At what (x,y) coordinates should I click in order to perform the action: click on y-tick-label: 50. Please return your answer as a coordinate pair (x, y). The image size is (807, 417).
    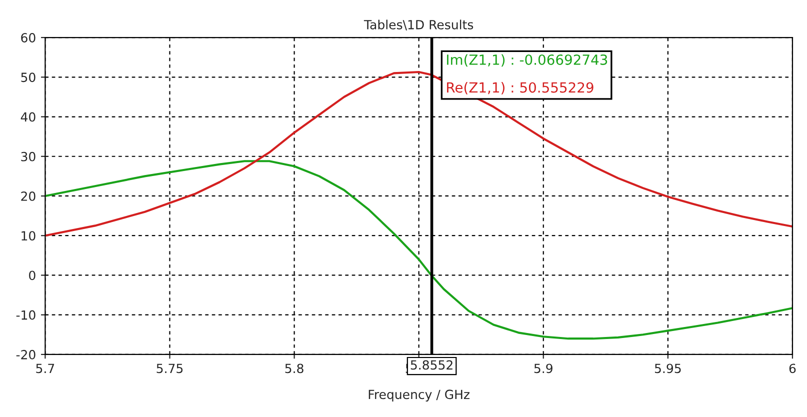
    Looking at the image, I should click on (28, 77).